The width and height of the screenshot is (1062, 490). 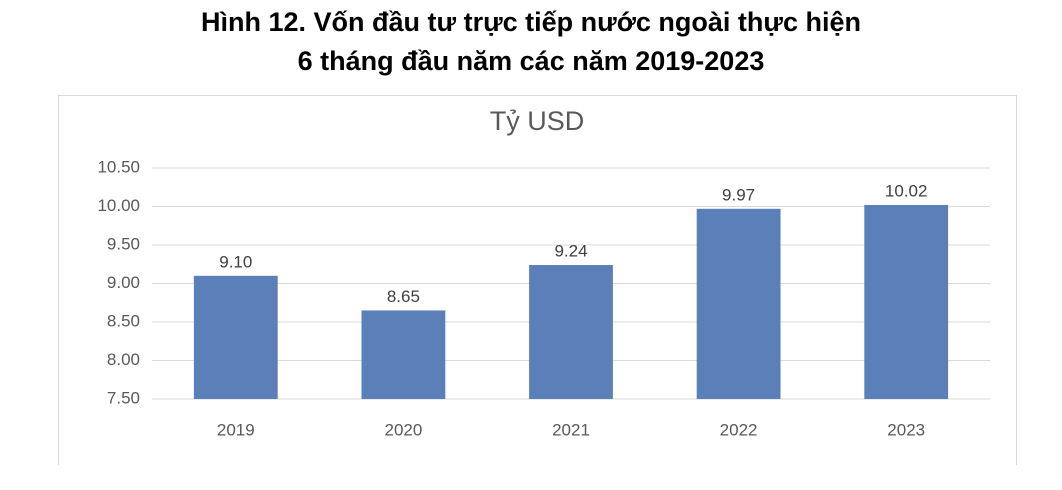 I want to click on chart-subtitle: Tỷ USD, so click(x=537, y=121).